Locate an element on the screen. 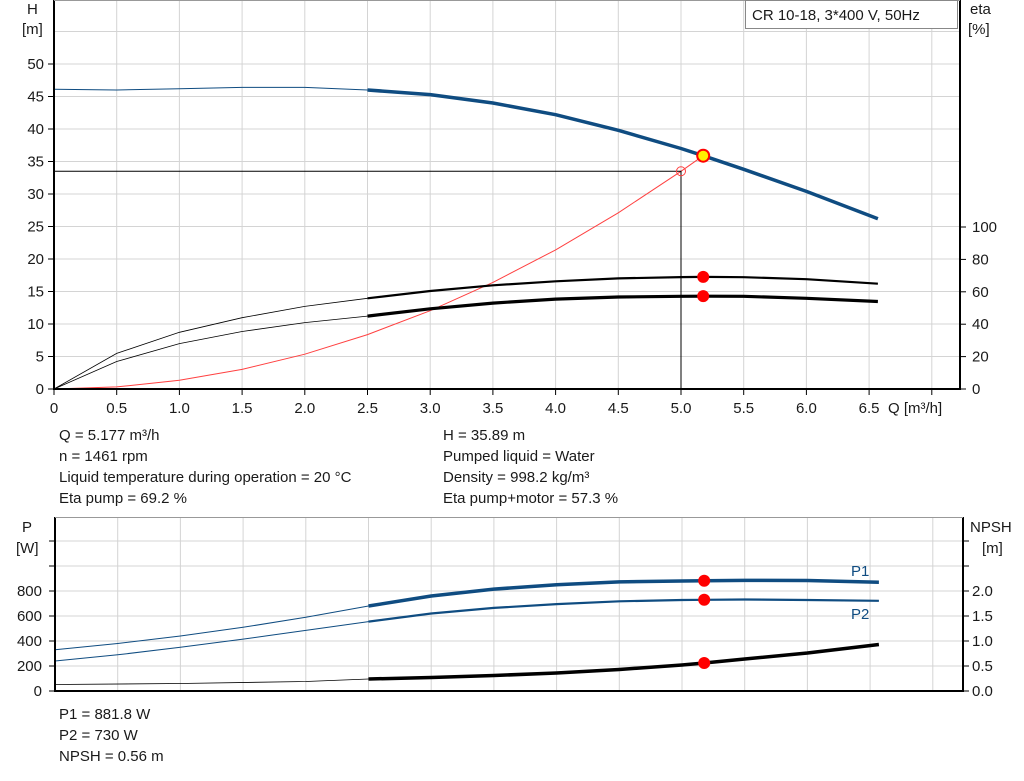 This screenshot has width=1024, height=781. x-tick-label: 2.5 is located at coordinates (367, 408).